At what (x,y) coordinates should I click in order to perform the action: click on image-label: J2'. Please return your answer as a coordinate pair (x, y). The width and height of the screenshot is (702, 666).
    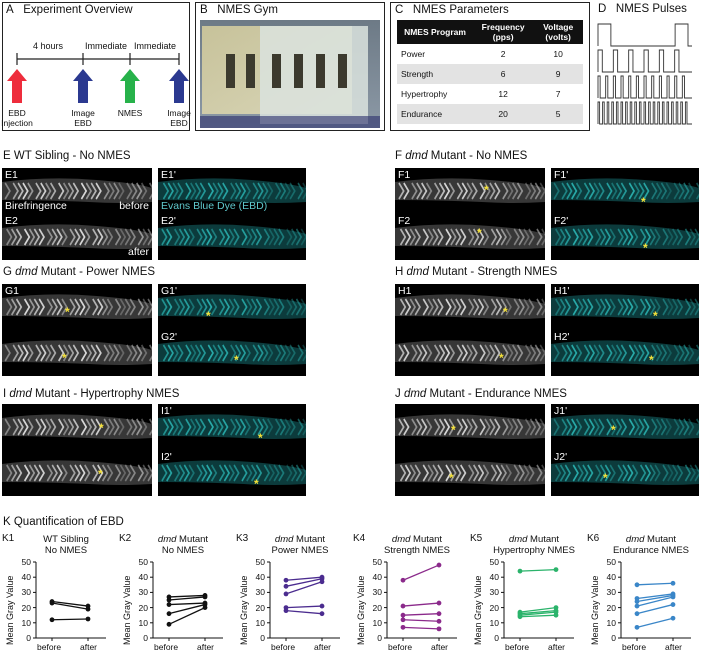
    Looking at the image, I should click on (561, 457).